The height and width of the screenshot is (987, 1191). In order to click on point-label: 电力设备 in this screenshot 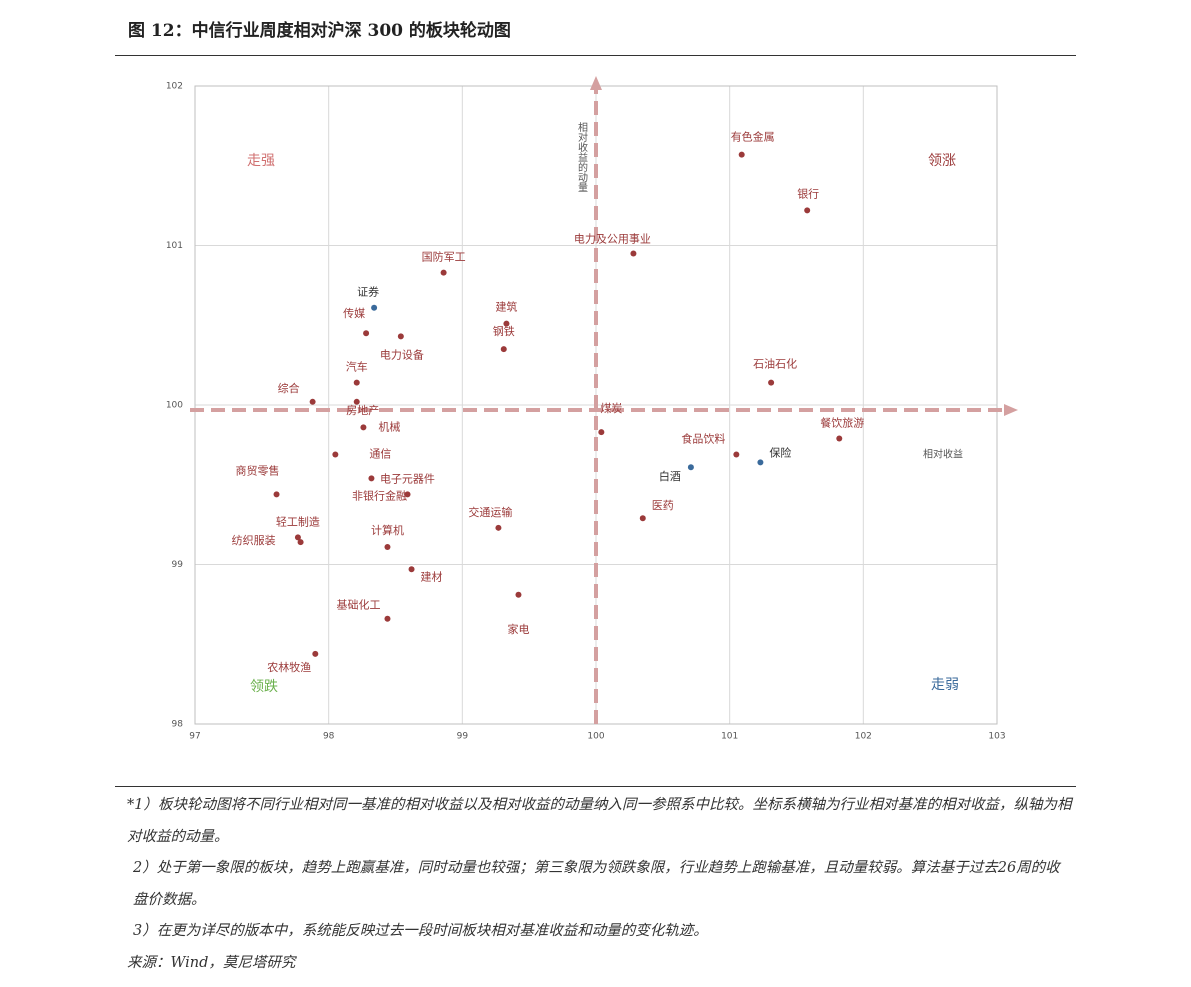, I will do `click(402, 354)`.